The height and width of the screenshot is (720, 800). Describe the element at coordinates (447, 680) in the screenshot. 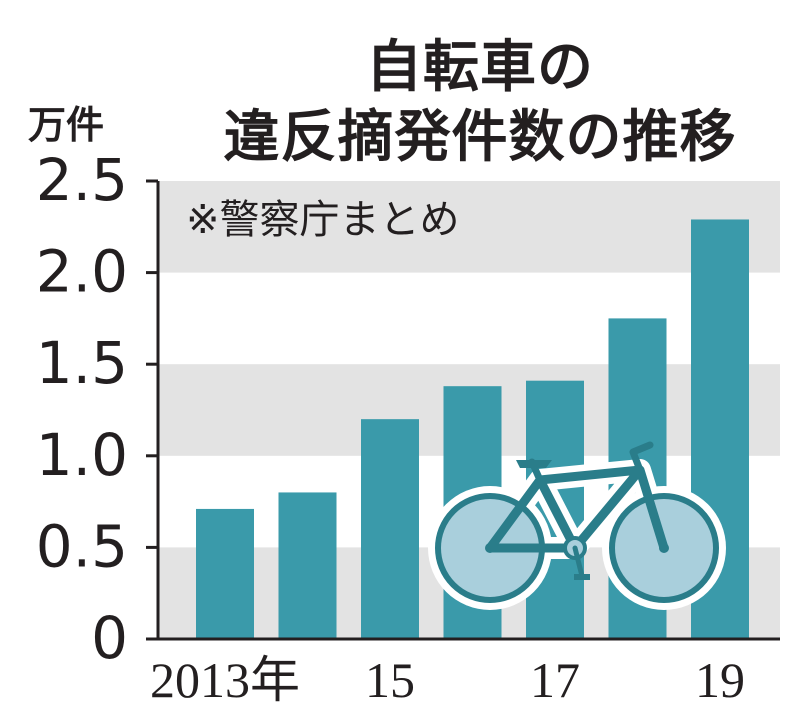

I see `x-tick-labels: 2013年 15 17 19` at that location.